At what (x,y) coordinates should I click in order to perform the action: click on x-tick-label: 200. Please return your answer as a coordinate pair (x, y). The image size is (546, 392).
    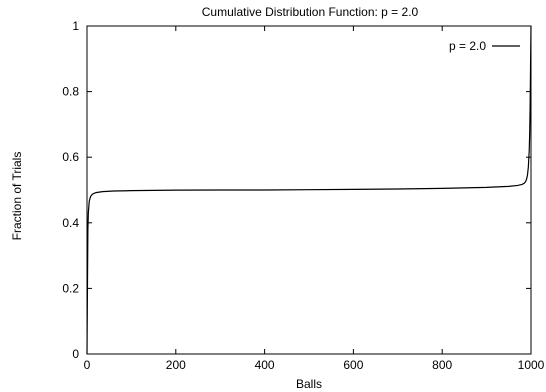
    Looking at the image, I should click on (176, 365).